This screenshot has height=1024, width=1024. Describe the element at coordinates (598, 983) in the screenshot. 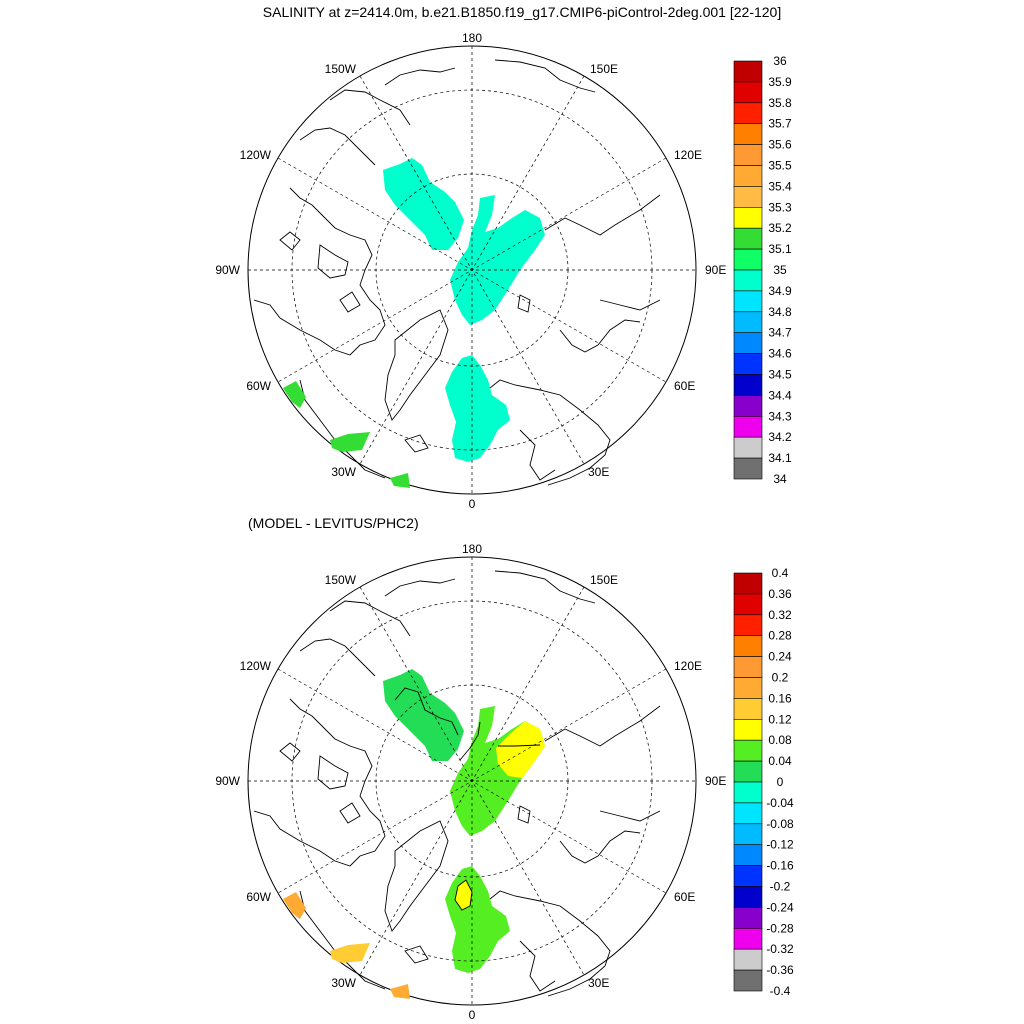

I see `panel2-lon-30e: 30E` at that location.